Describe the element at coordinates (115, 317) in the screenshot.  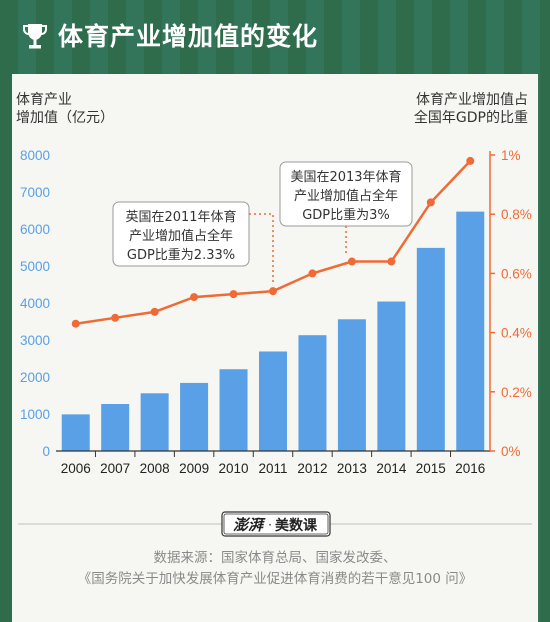
I see `point-2007` at that location.